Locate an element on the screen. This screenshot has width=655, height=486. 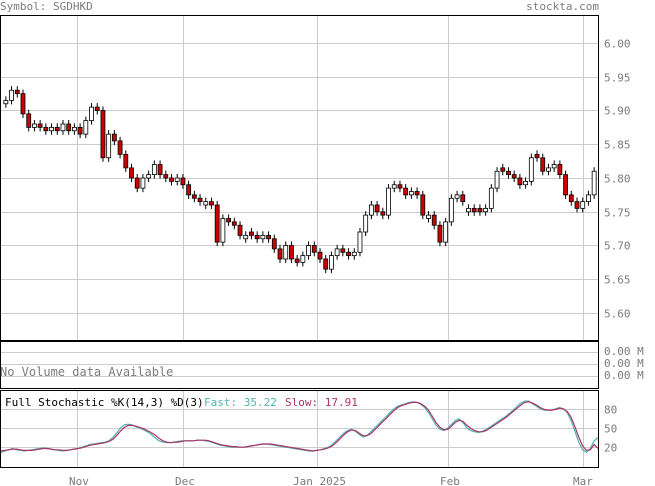
x-axis: Nov Dec Jan 2025 Feb Mar is located at coordinates (331, 480).